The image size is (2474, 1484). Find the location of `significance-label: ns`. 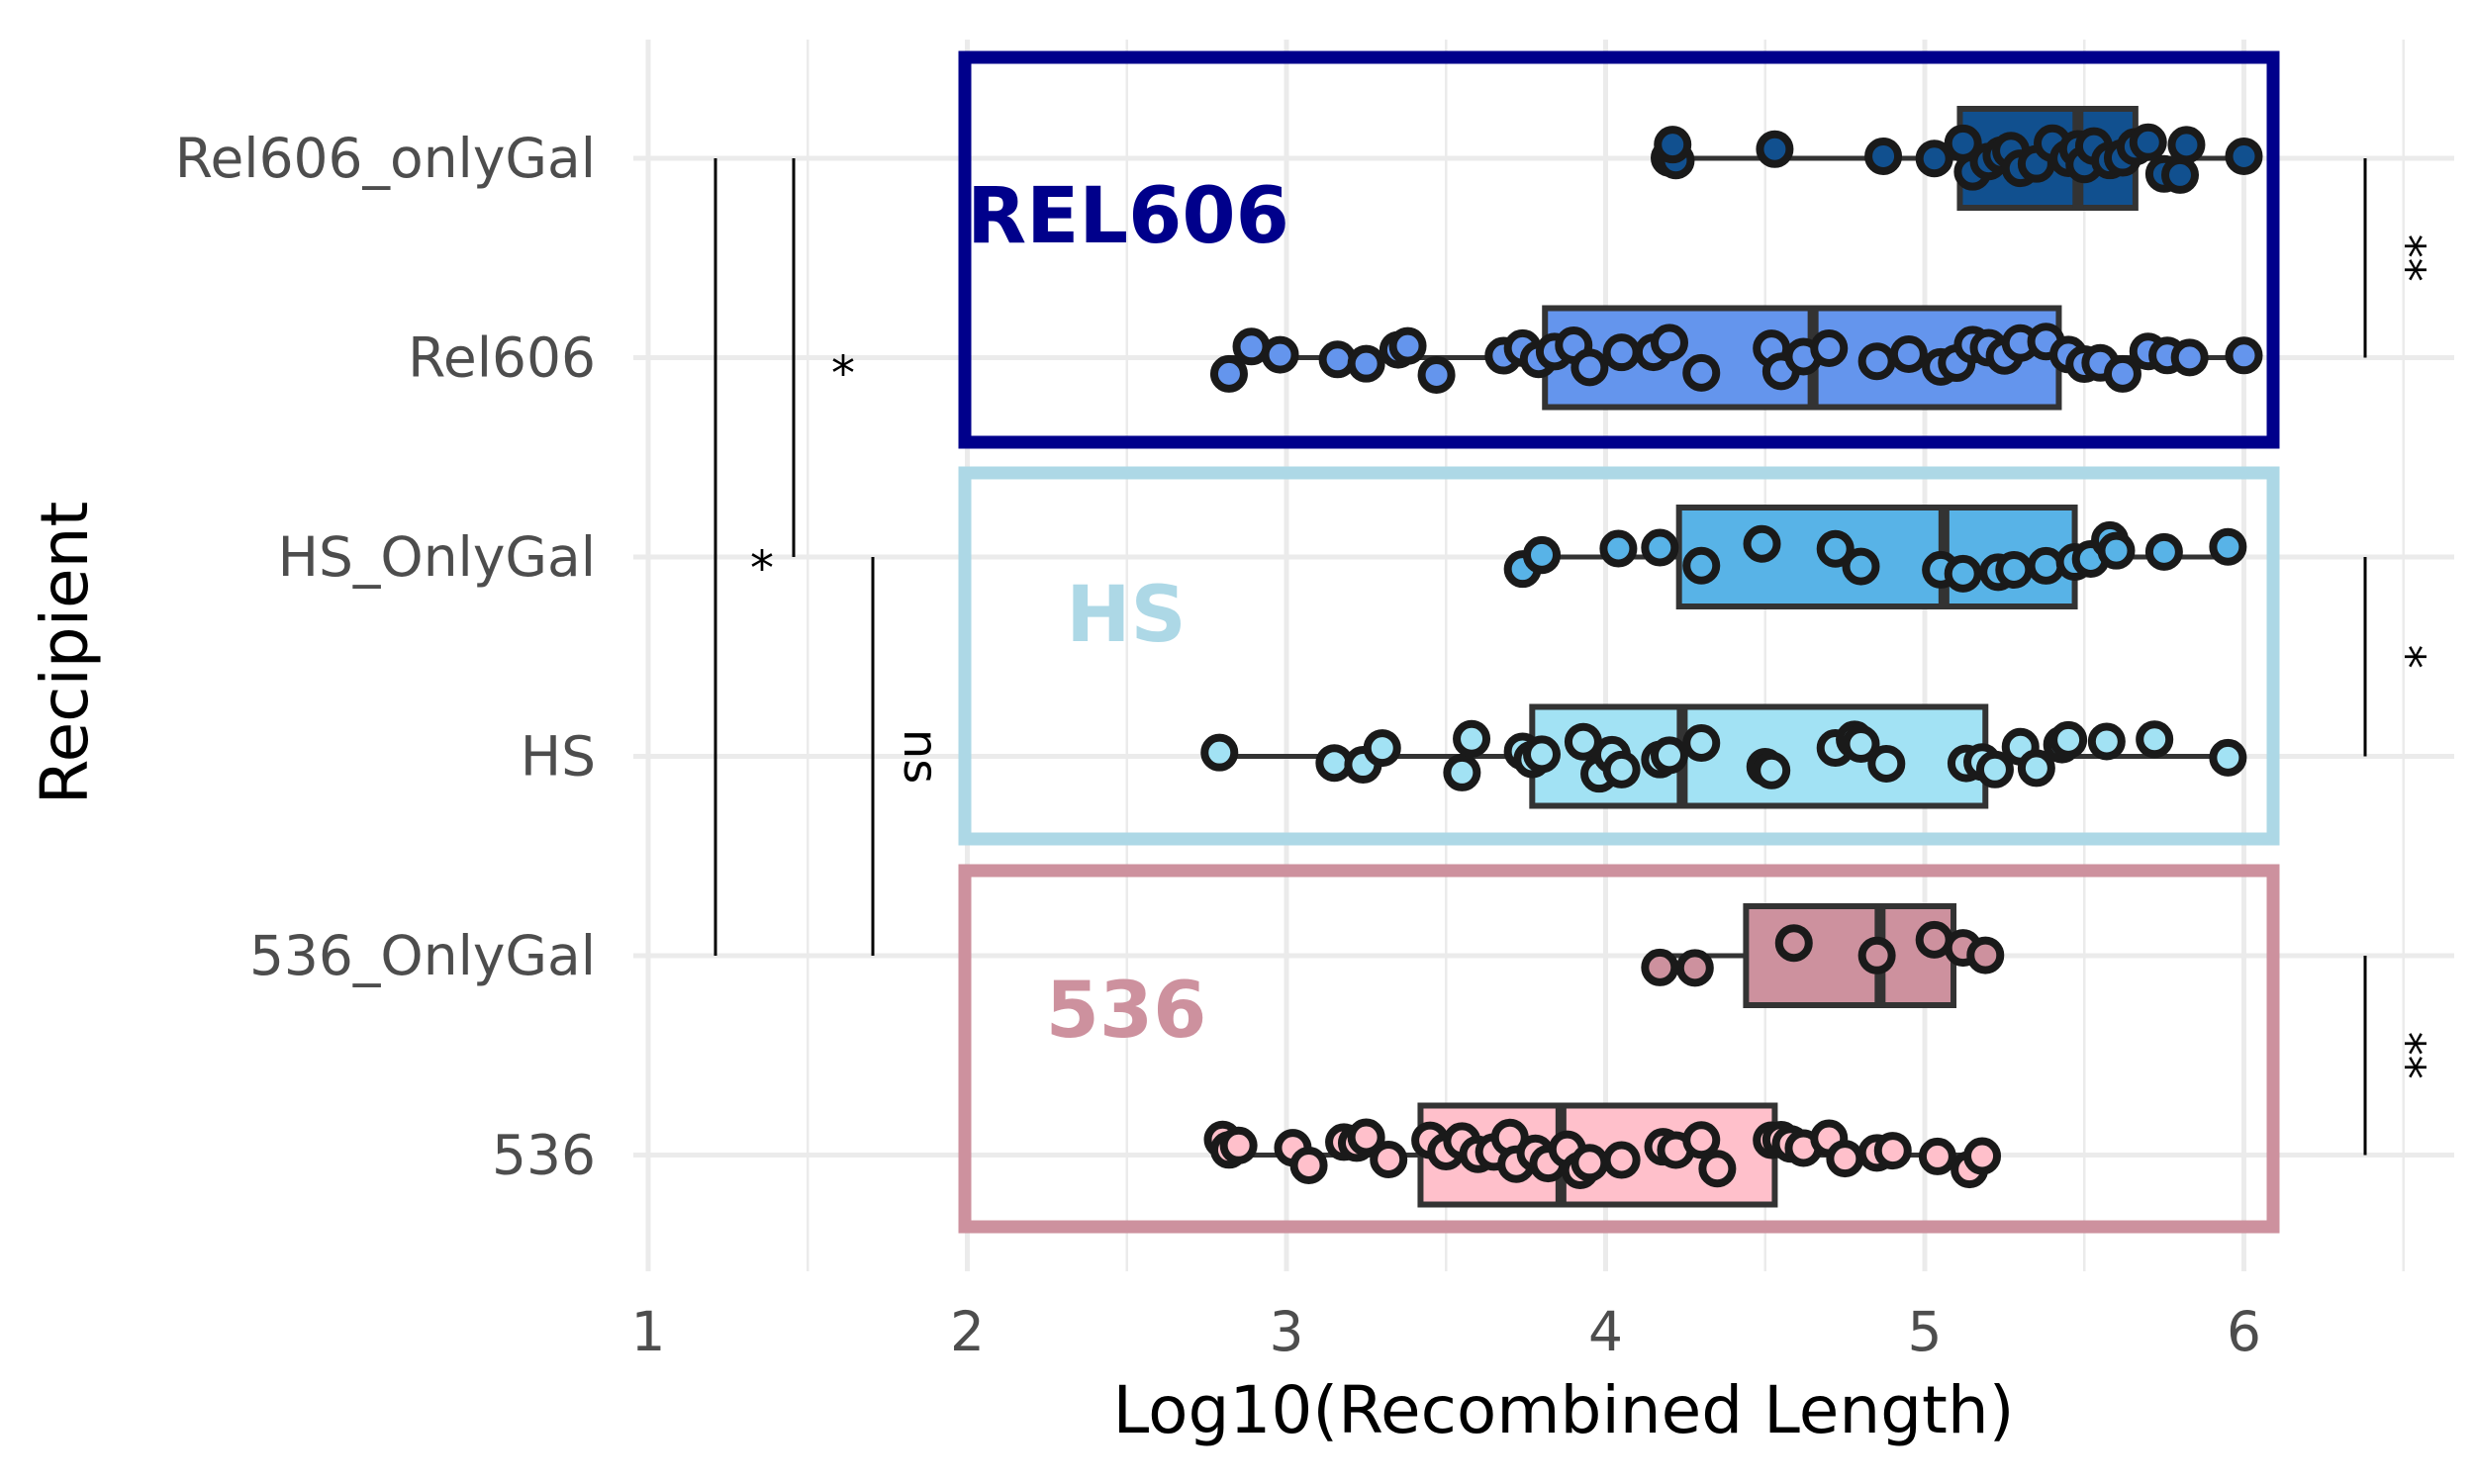

significance-label: ns is located at coordinates (921, 756).